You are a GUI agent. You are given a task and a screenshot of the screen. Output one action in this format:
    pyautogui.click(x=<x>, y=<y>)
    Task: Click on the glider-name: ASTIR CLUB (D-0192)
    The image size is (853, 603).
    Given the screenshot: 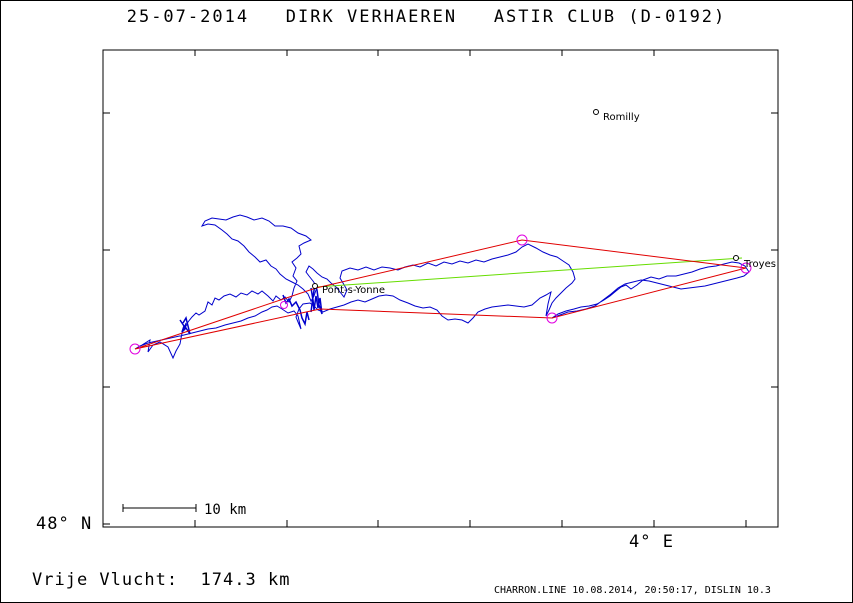 What is the action you would take?
    pyautogui.click(x=610, y=17)
    